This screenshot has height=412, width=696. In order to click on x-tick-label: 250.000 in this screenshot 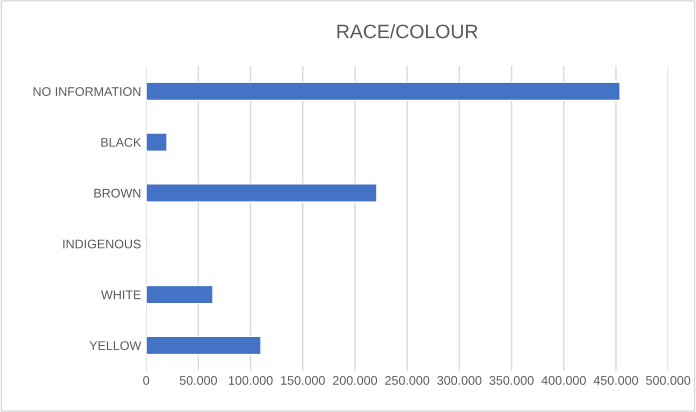, I will do `click(407, 380)`.